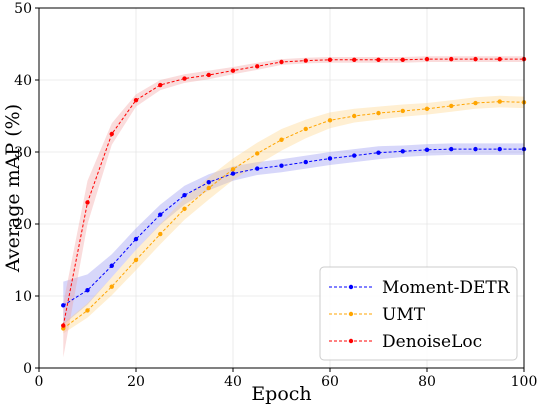 Image resolution: width=538 pixels, height=407 pixels. What do you see at coordinates (23, 9) in the screenshot?
I see `y-tick-label: 50` at bounding box center [23, 9].